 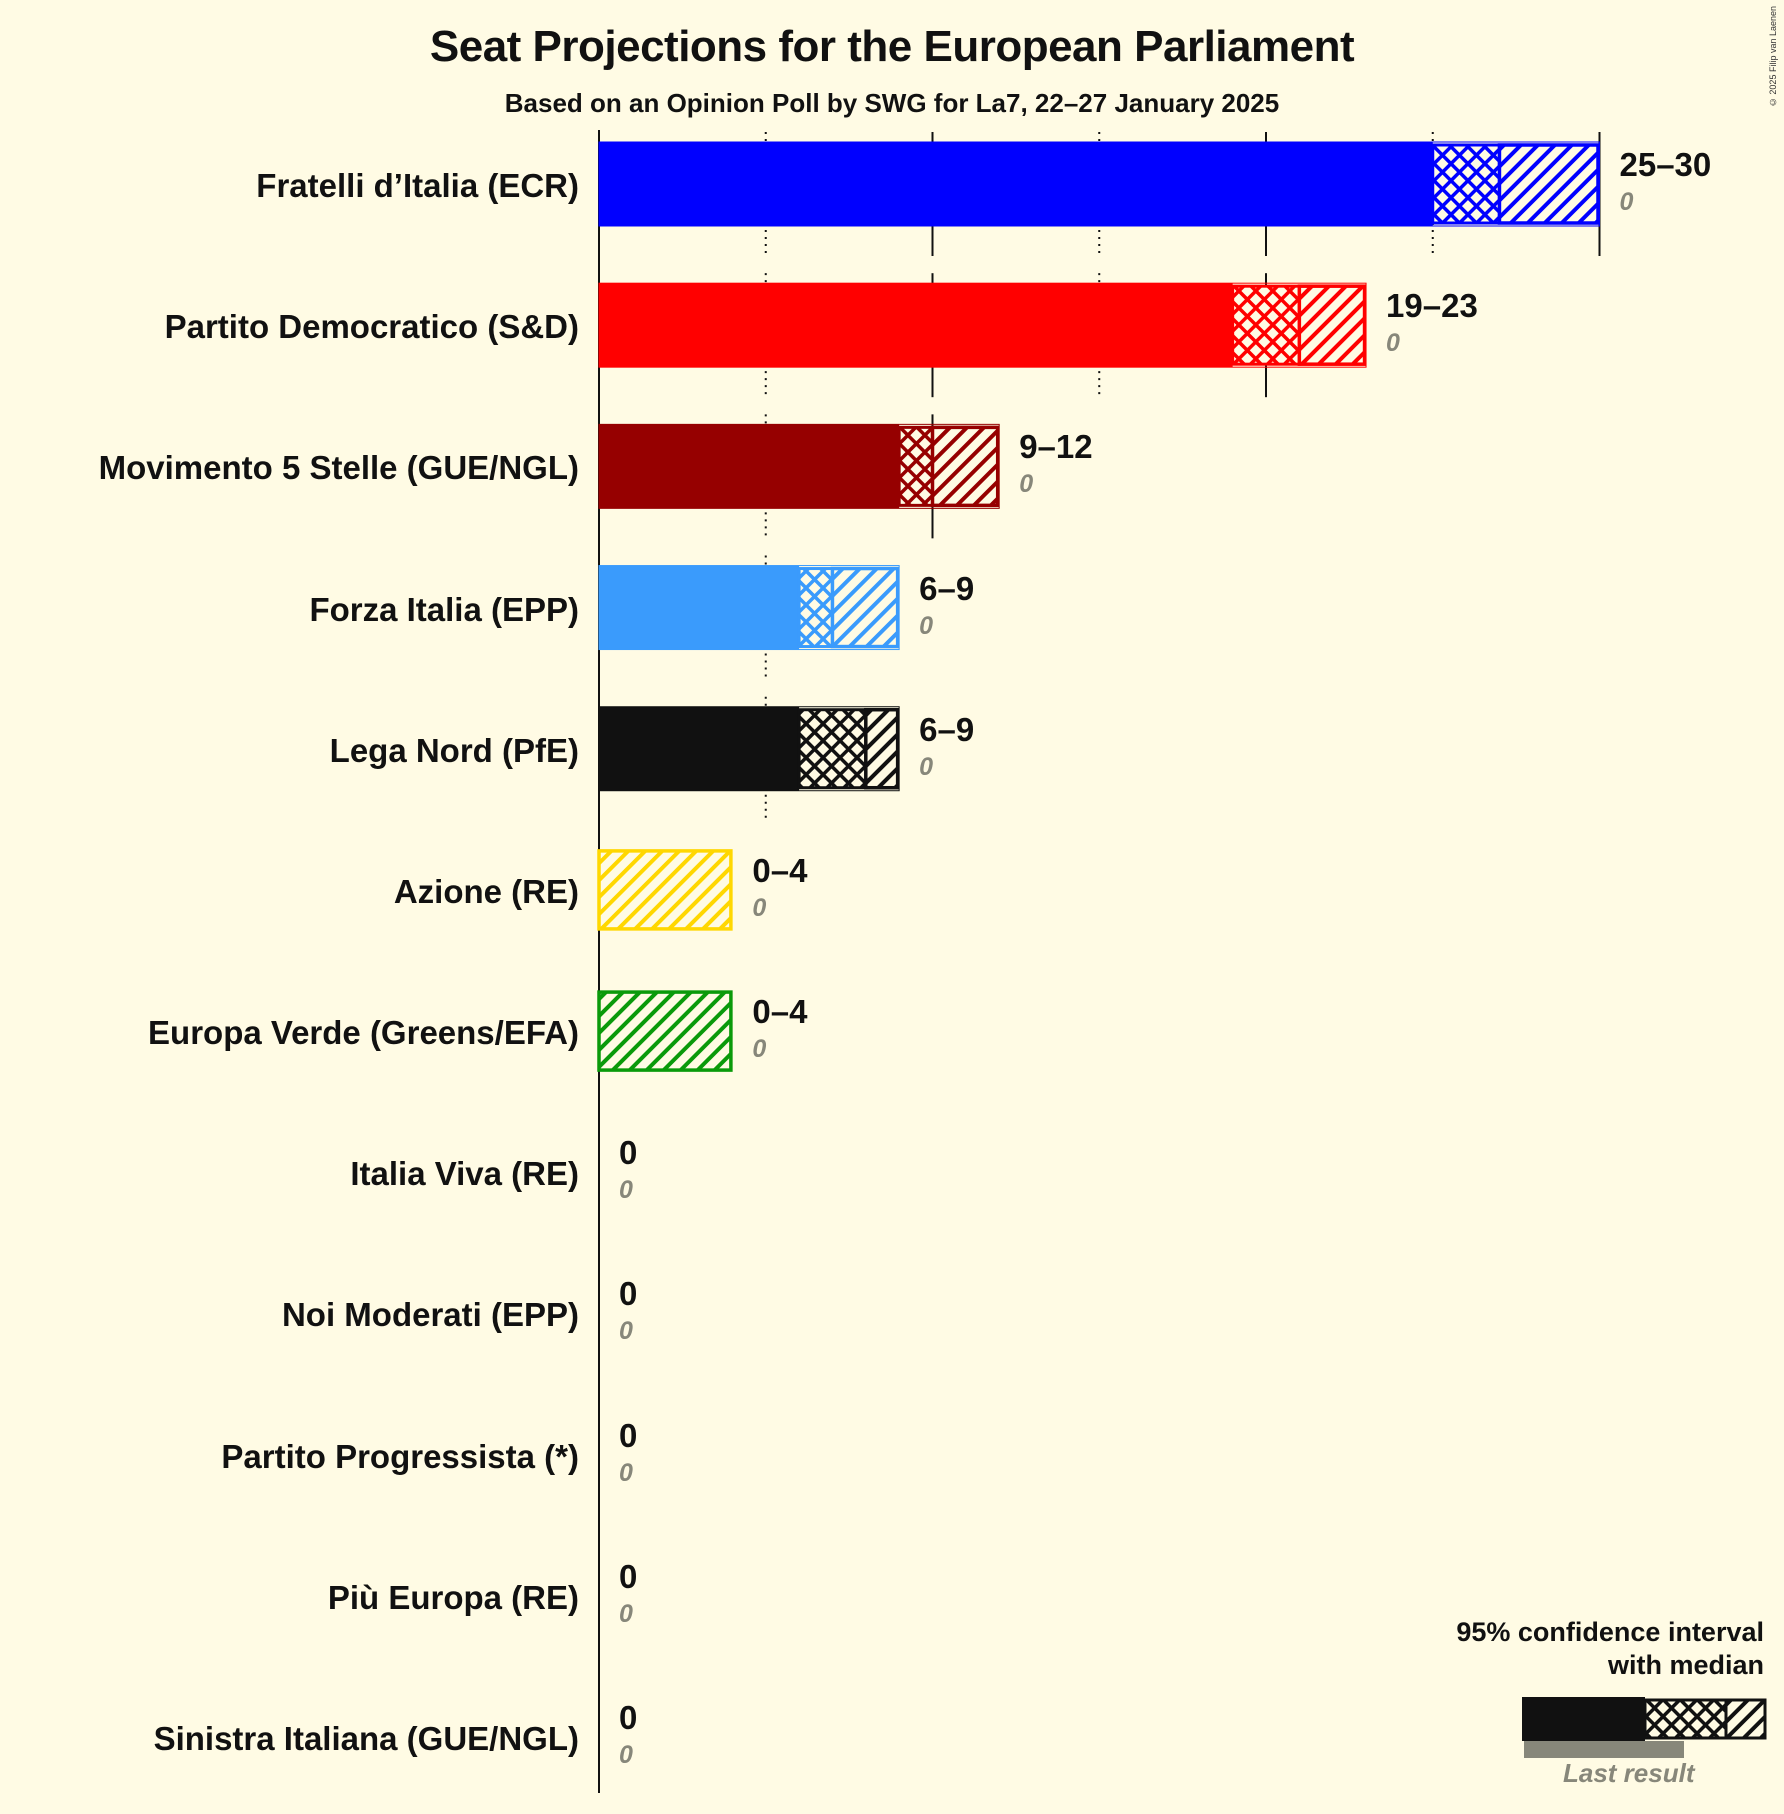 I want to click on legend-last-result-label: Last result, so click(x=1629, y=1773).